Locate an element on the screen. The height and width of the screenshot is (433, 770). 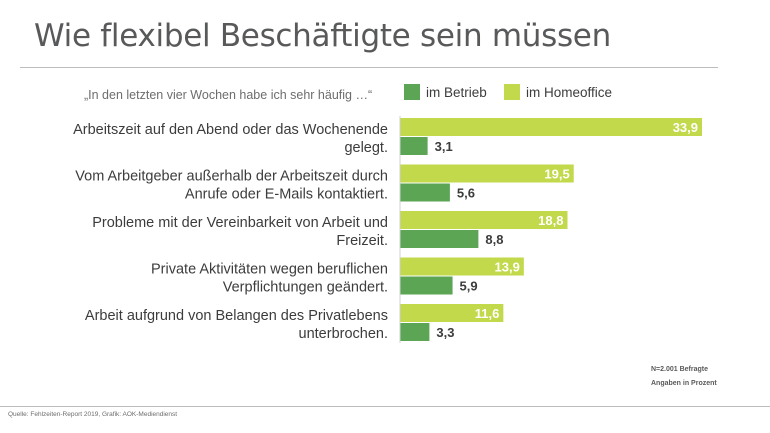
category-label: Private Aktivitäten wegen beruflichen is located at coordinates (269, 270).